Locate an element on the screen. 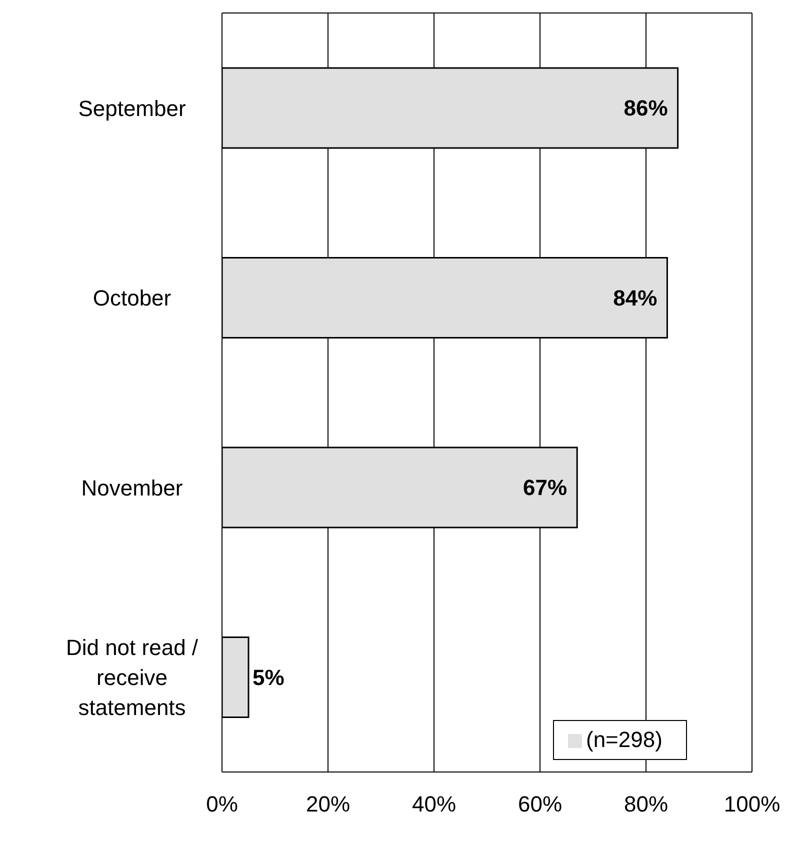  data-label: 84% is located at coordinates (635, 297).